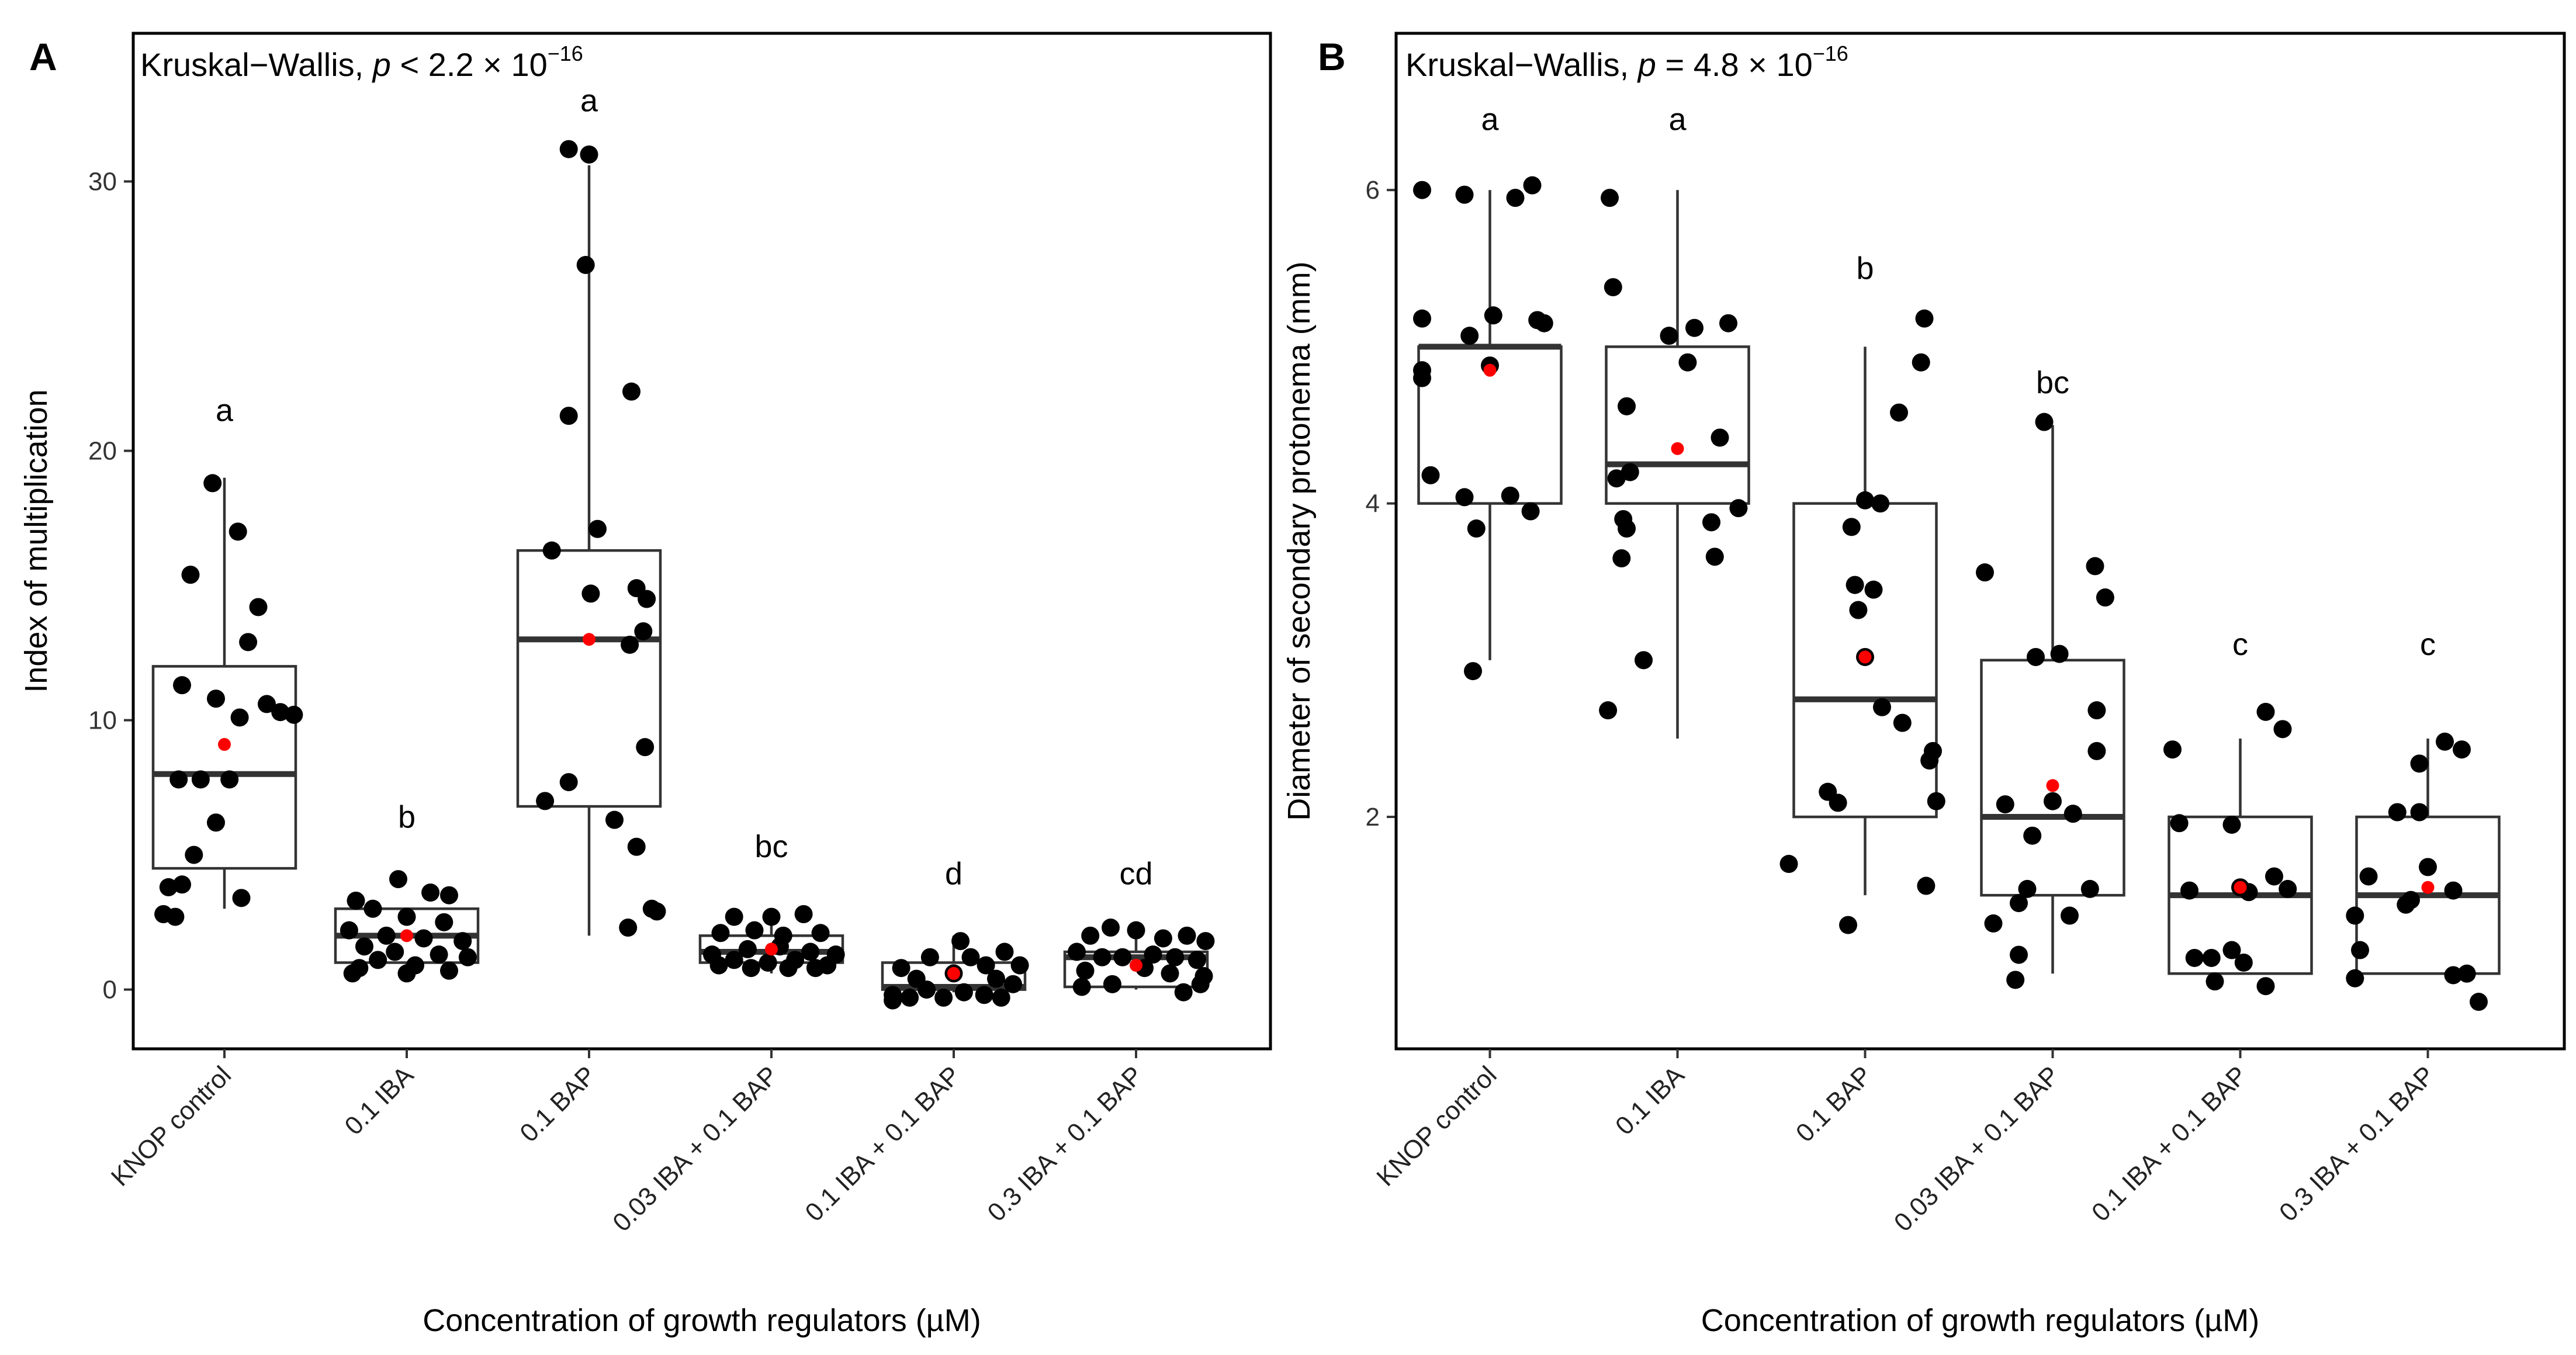 This screenshot has height=1355, width=2576. Describe the element at coordinates (1959, 628) in the screenshot. I see `mean-markers-b` at that location.